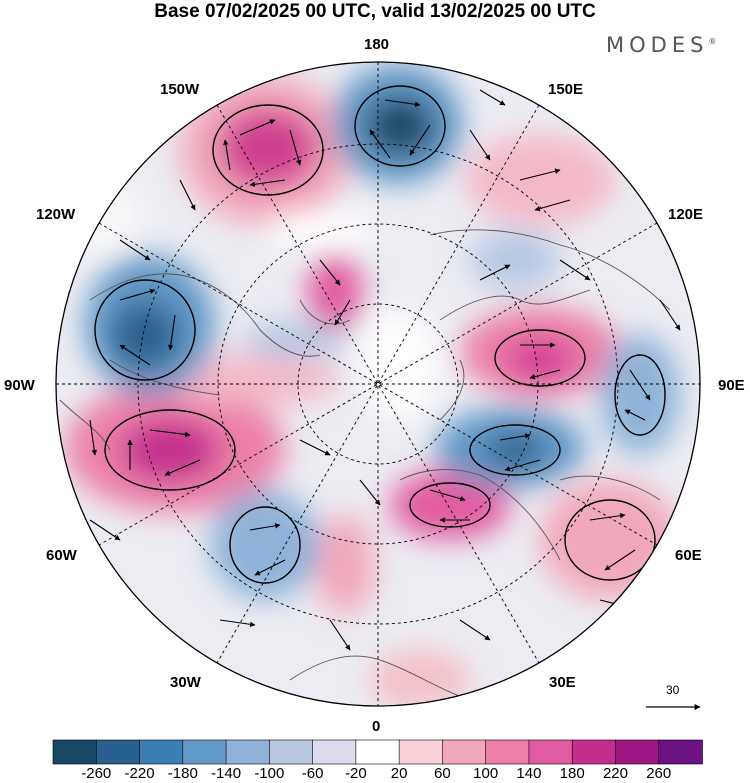 The height and width of the screenshot is (783, 750). I want to click on meridian-label-180: 180, so click(377, 44).